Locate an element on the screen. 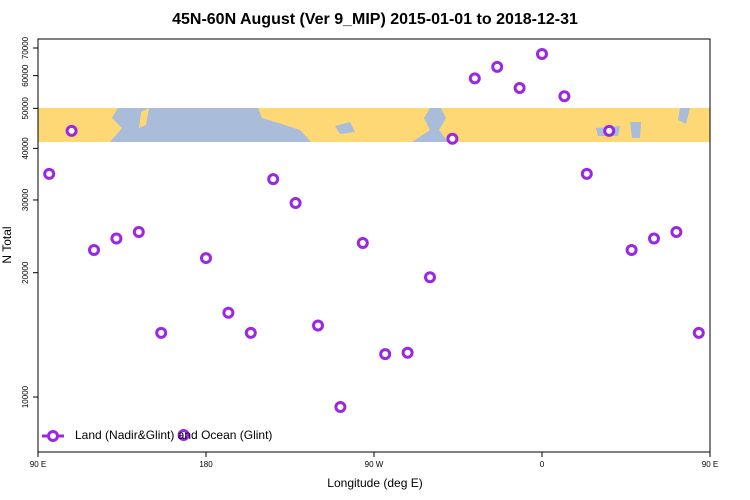  x-axis-label: Longitude (deg E) is located at coordinates (374, 483).